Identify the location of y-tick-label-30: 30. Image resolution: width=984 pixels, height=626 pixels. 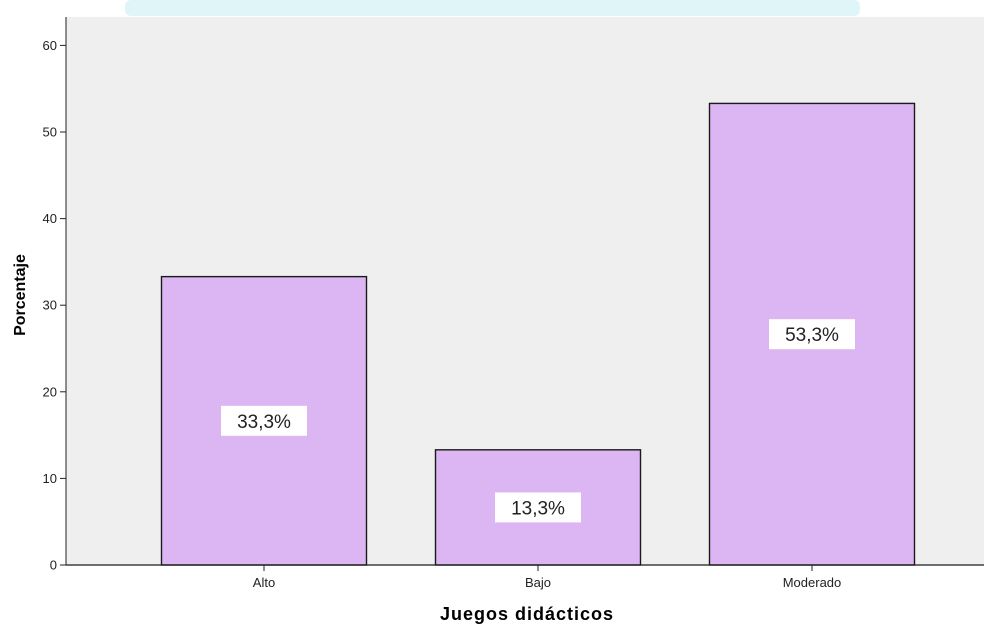
(50, 305).